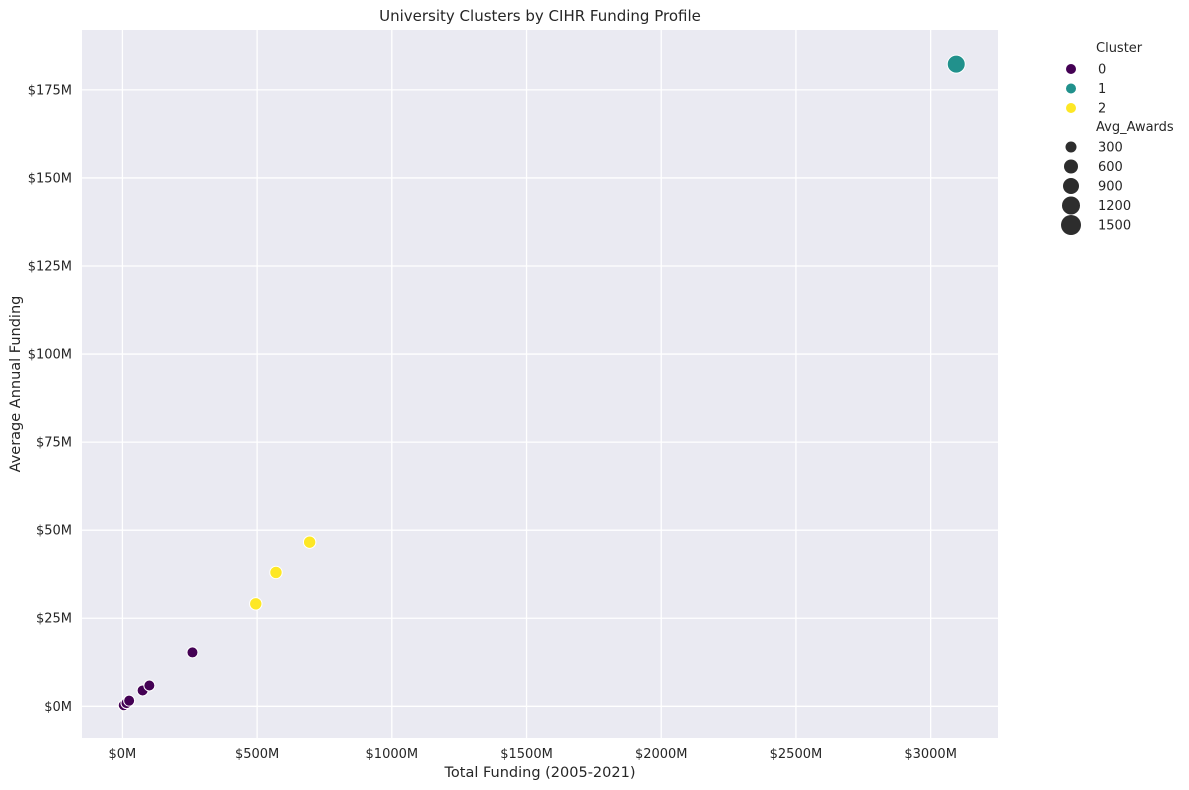 The width and height of the screenshot is (1189, 790). Describe the element at coordinates (50, 90) in the screenshot. I see `y-tick-label: $175M` at that location.